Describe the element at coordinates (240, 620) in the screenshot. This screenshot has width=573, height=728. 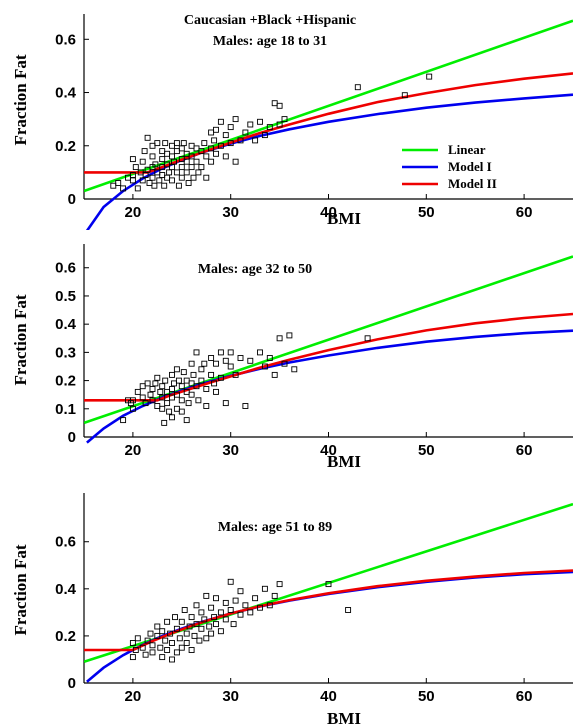
I see `data-points` at that location.